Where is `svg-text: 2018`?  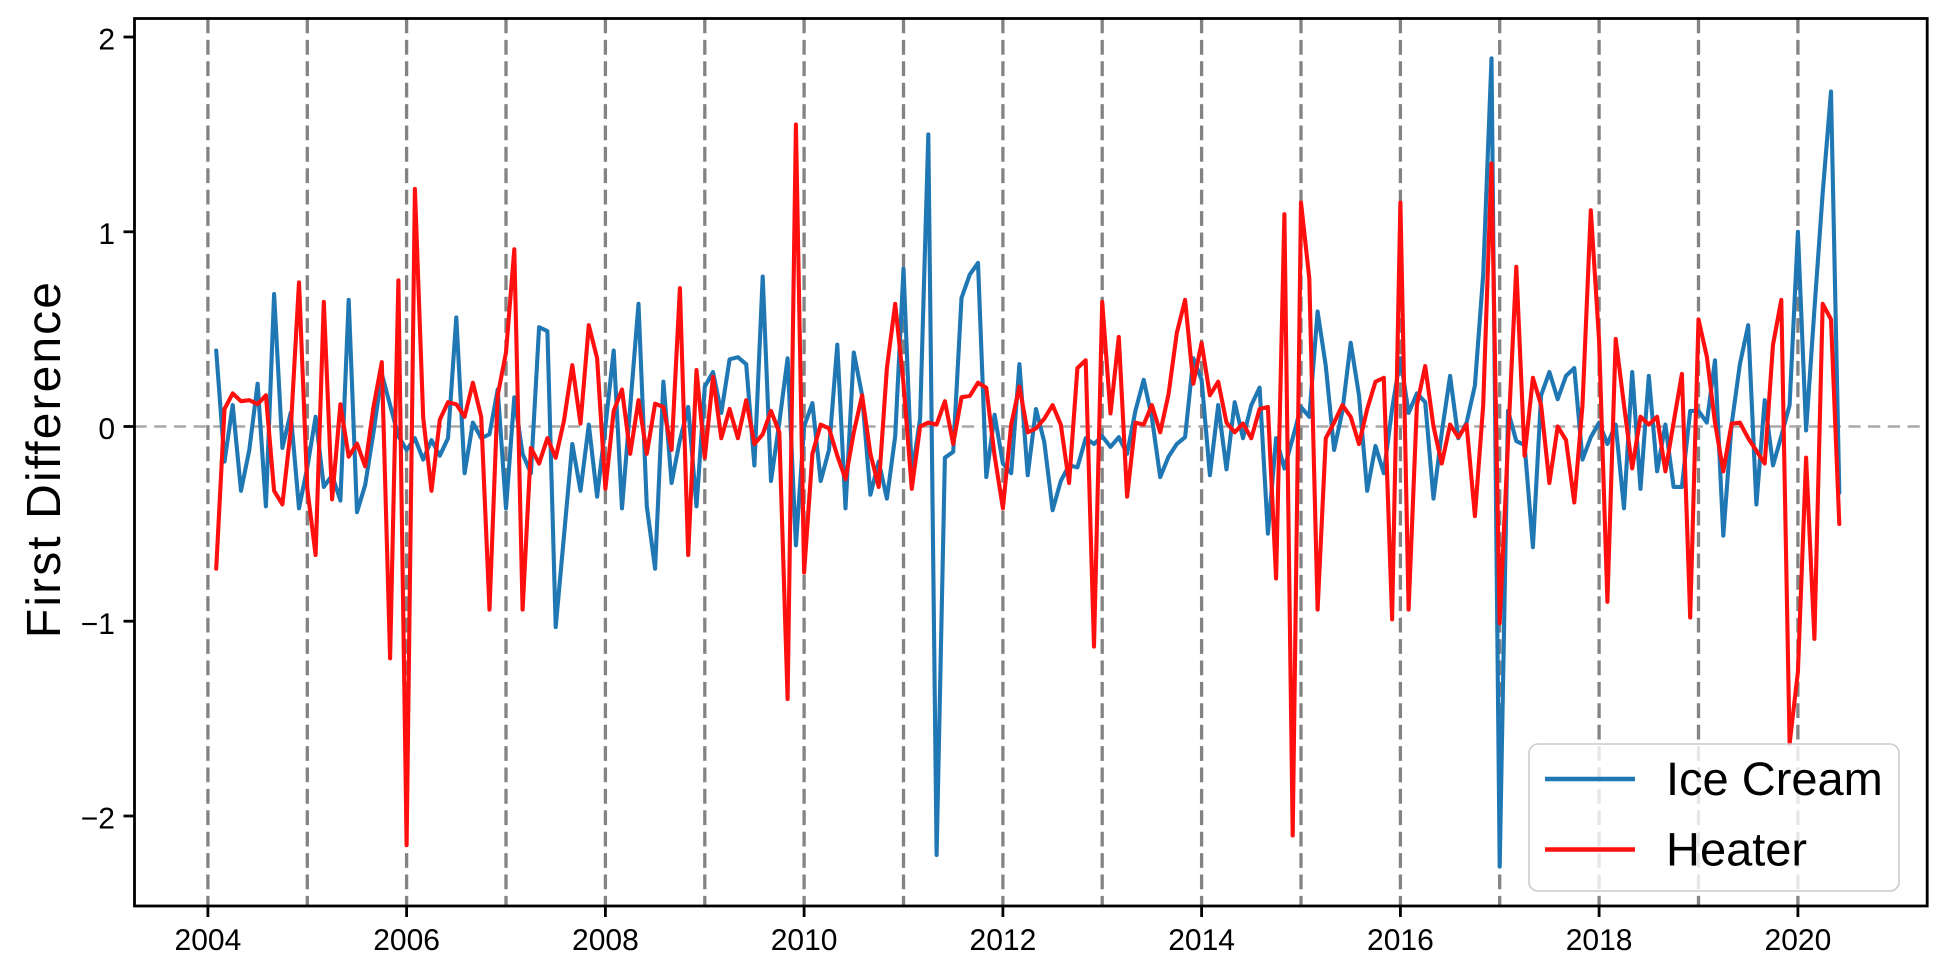
svg-text: 2018 is located at coordinates (1599, 940).